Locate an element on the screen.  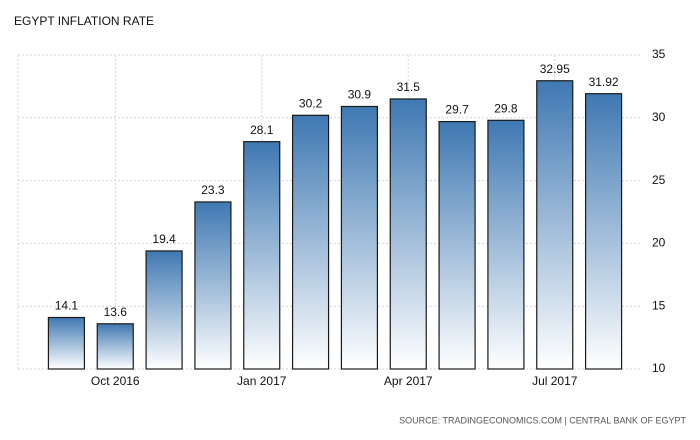
x-tick-label: Apr 2017 is located at coordinates (408, 381).